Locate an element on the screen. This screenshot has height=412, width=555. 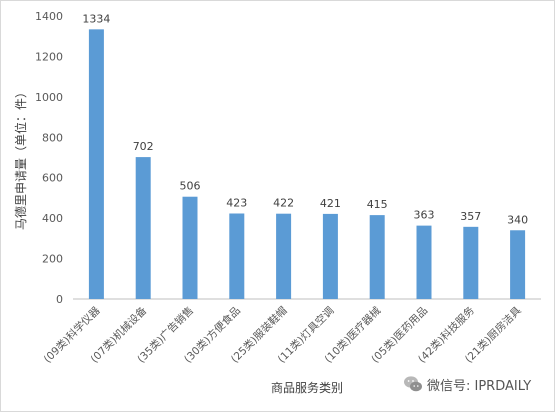
data-label-2: 506 is located at coordinates (190, 186).